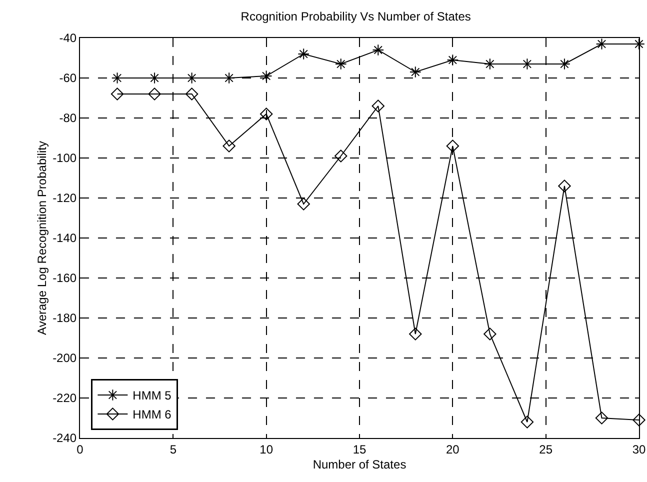 The image size is (647, 482). Describe the element at coordinates (80, 449) in the screenshot. I see `x-tick-label: 0` at that location.